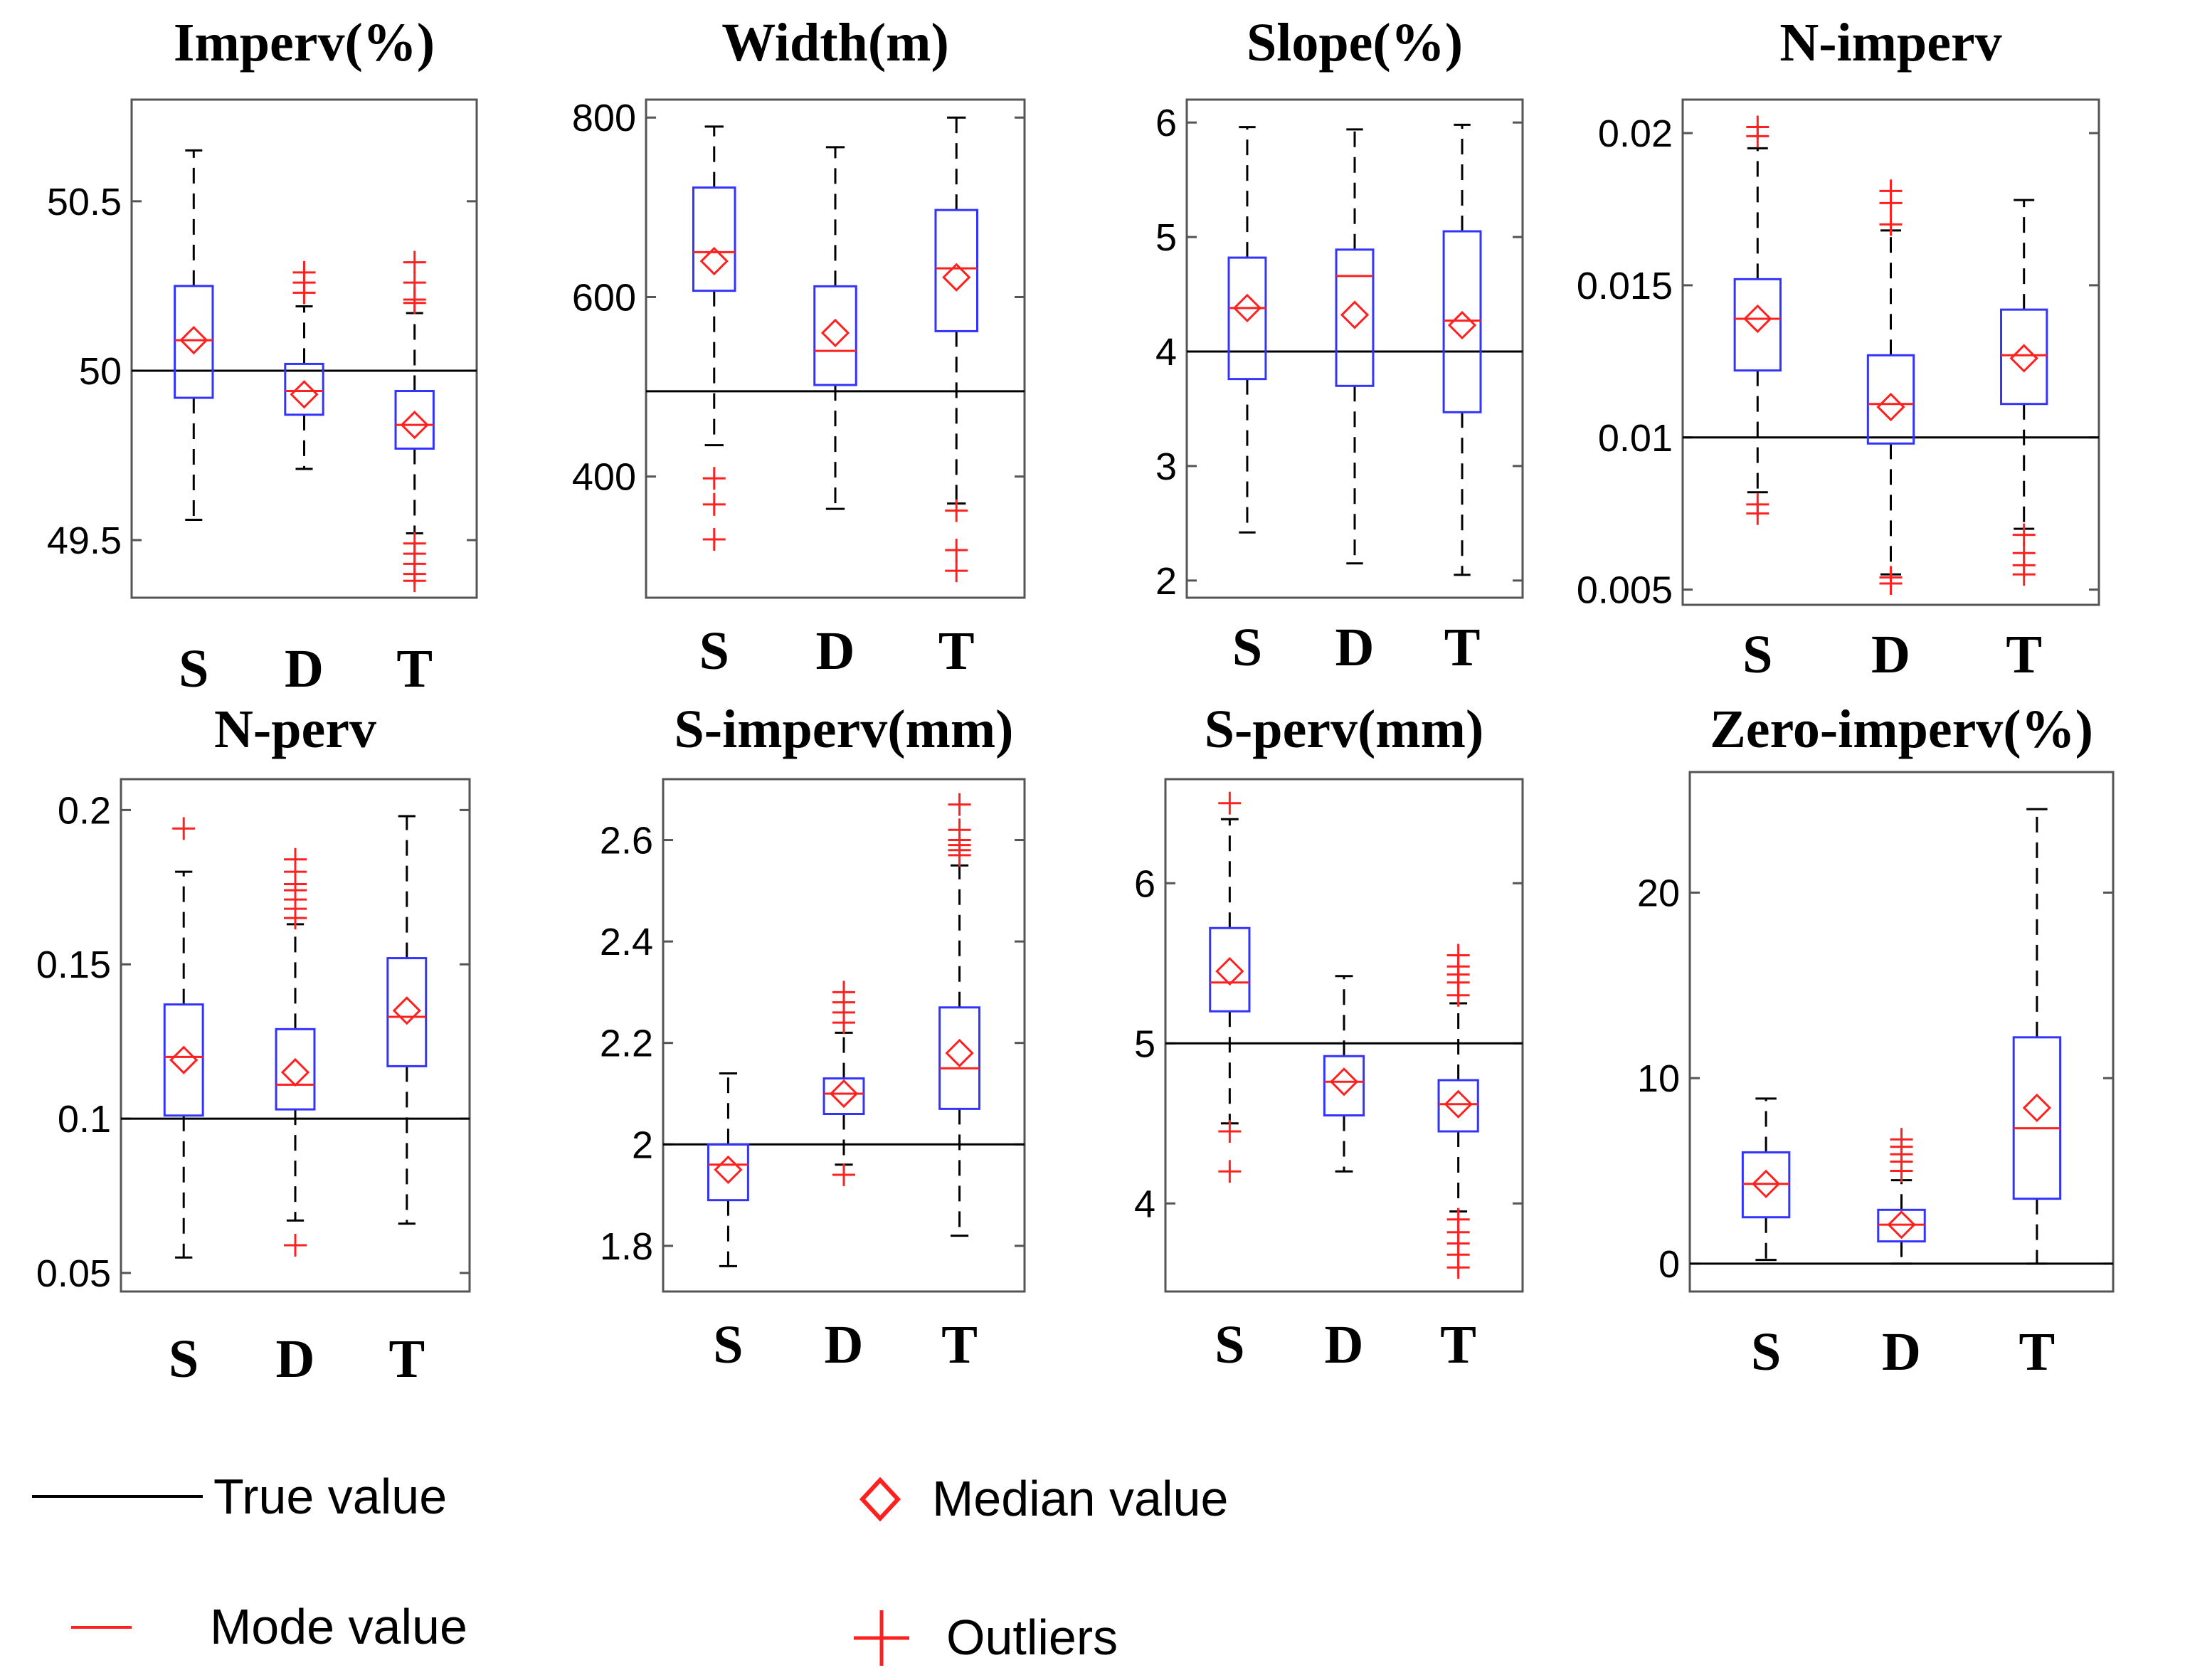 The width and height of the screenshot is (2185, 1680). What do you see at coordinates (1344, 729) in the screenshot?
I see `panel-title: S-perv(mm)` at bounding box center [1344, 729].